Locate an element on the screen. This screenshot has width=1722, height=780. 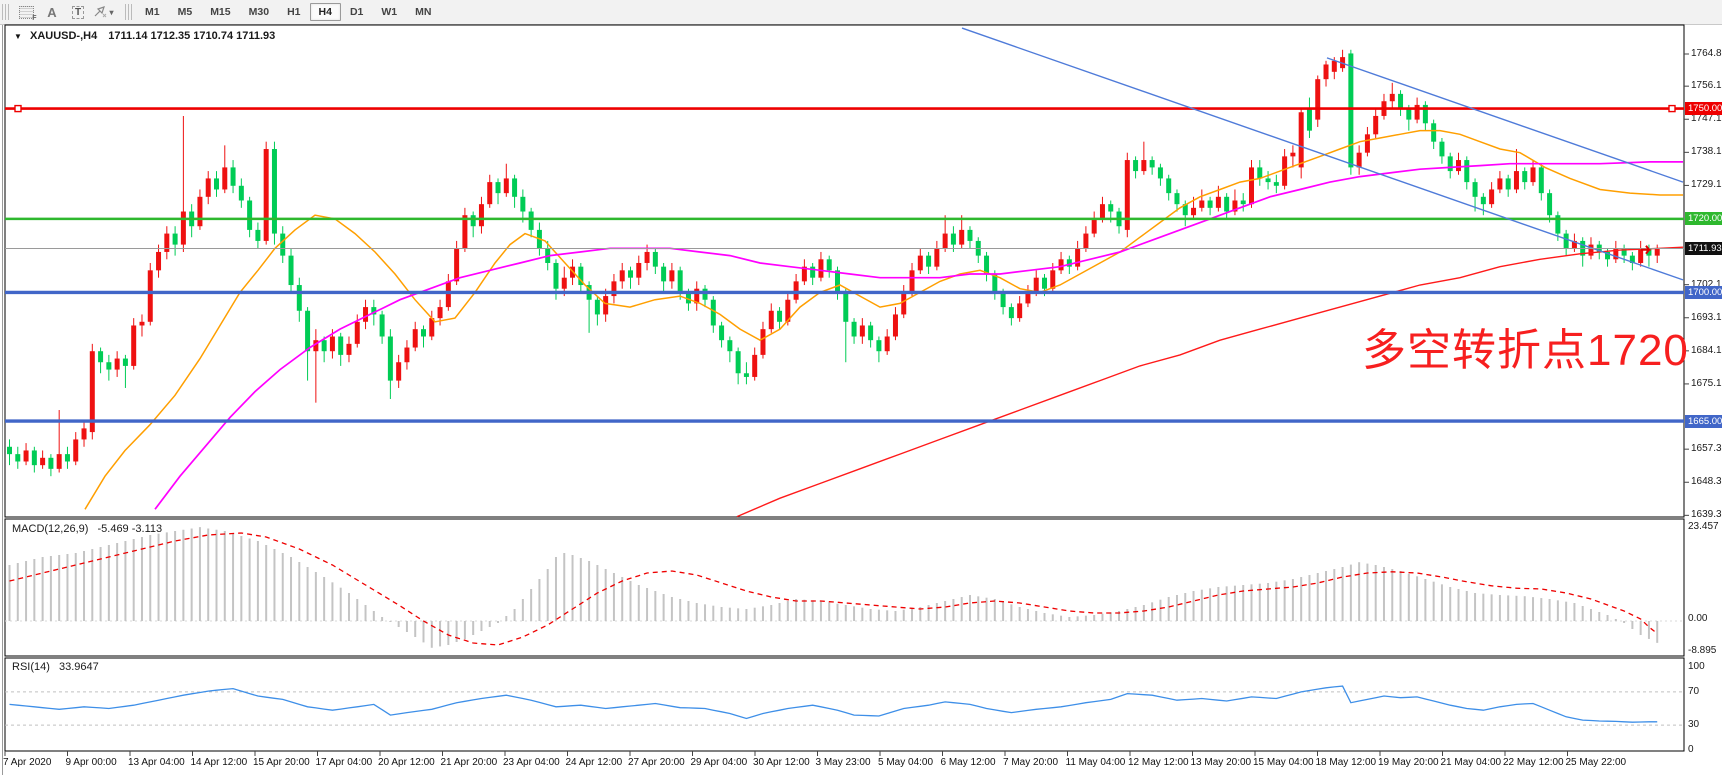
macd-scale-zero: 0.00 is located at coordinates (1698, 618).